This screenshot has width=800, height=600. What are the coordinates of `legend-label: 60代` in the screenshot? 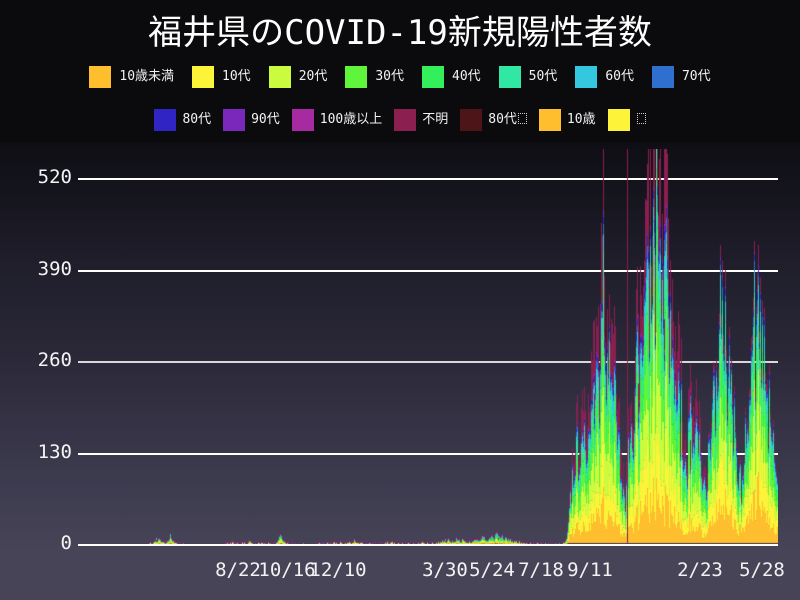 It's located at (619, 76).